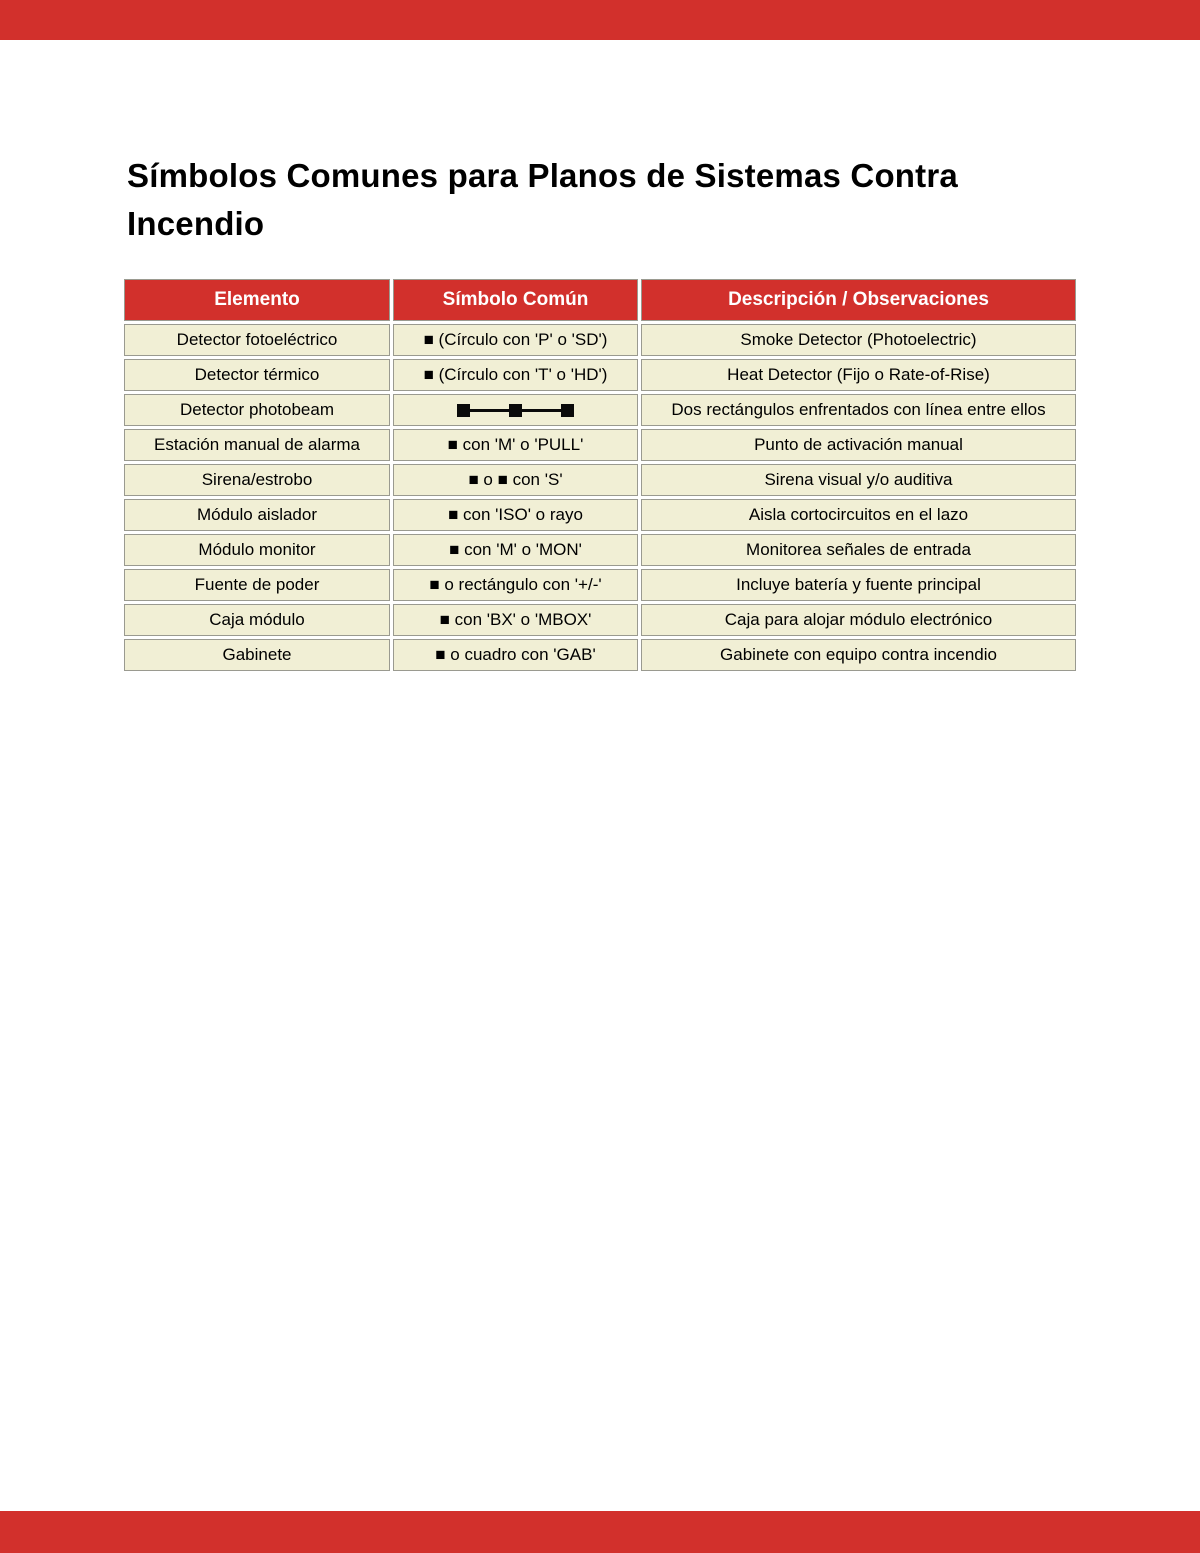 This screenshot has width=1200, height=1553. I want to click on cell-elemento: Detector fotoeléctrico, so click(257, 340).